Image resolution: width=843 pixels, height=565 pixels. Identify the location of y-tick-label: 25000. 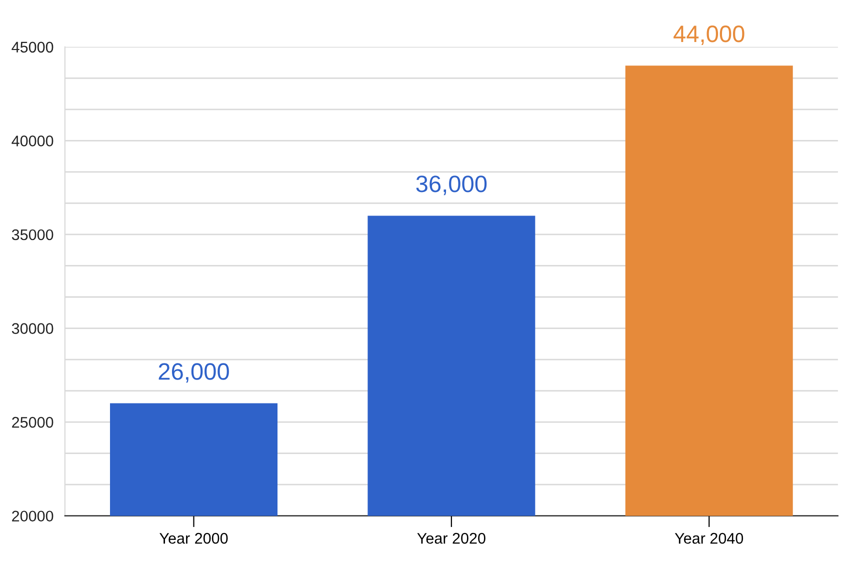
(33, 422).